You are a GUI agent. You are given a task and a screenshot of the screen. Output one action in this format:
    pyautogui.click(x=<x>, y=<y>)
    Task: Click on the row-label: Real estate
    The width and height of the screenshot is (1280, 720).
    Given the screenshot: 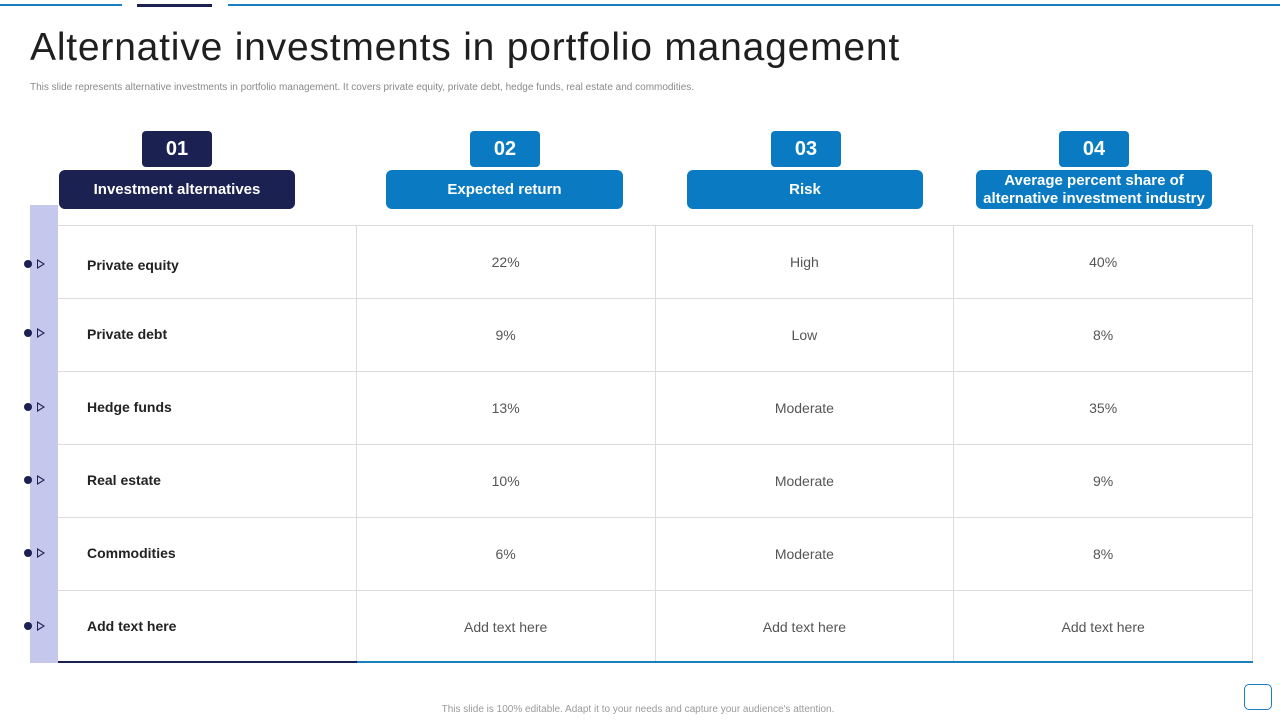 What is the action you would take?
    pyautogui.click(x=207, y=481)
    